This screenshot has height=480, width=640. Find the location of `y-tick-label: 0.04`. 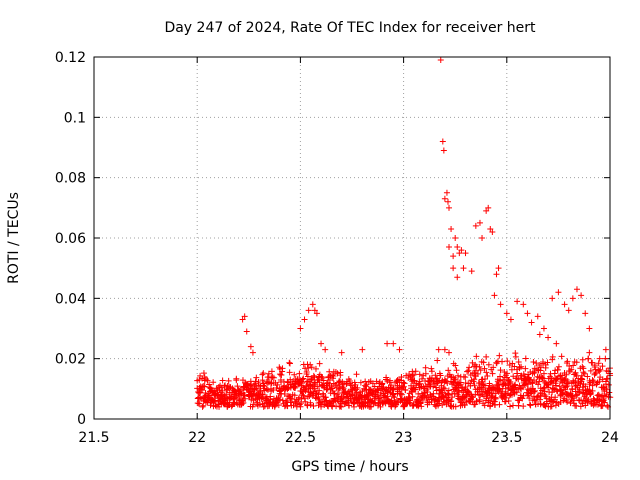

y-tick-label: 0.04 is located at coordinates (70, 299).